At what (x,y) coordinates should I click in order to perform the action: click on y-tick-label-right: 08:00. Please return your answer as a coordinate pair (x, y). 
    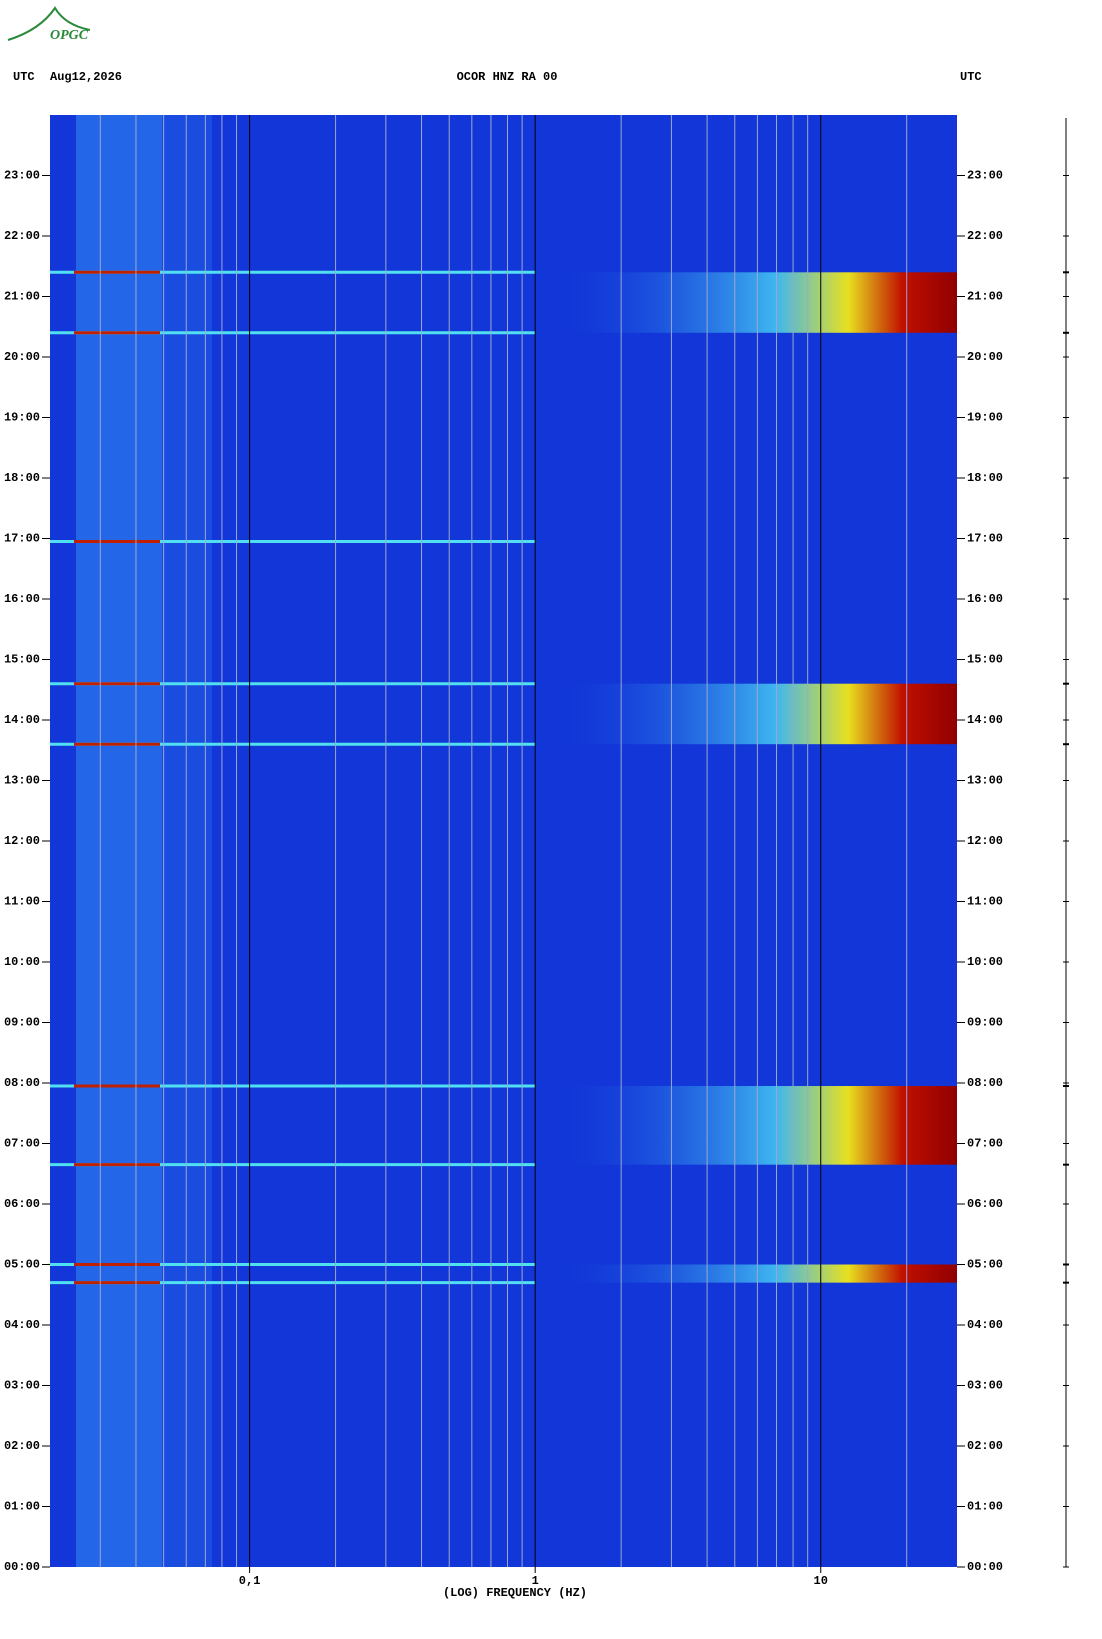
    Looking at the image, I should click on (985, 1083).